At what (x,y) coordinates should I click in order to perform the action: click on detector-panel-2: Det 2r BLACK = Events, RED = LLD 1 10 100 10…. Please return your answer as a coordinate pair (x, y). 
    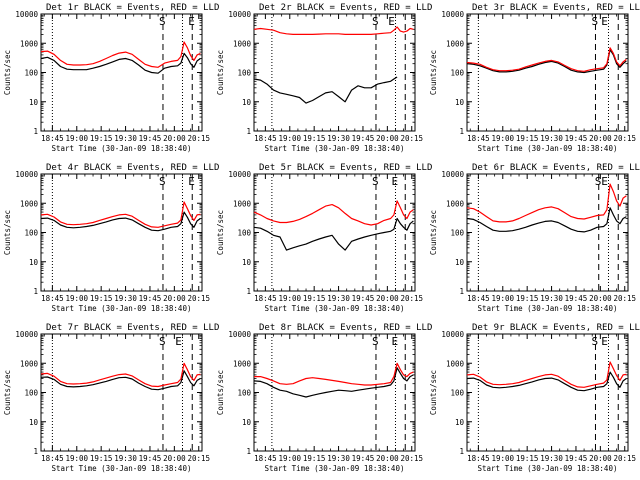
    Looking at the image, I should click on (324, 78).